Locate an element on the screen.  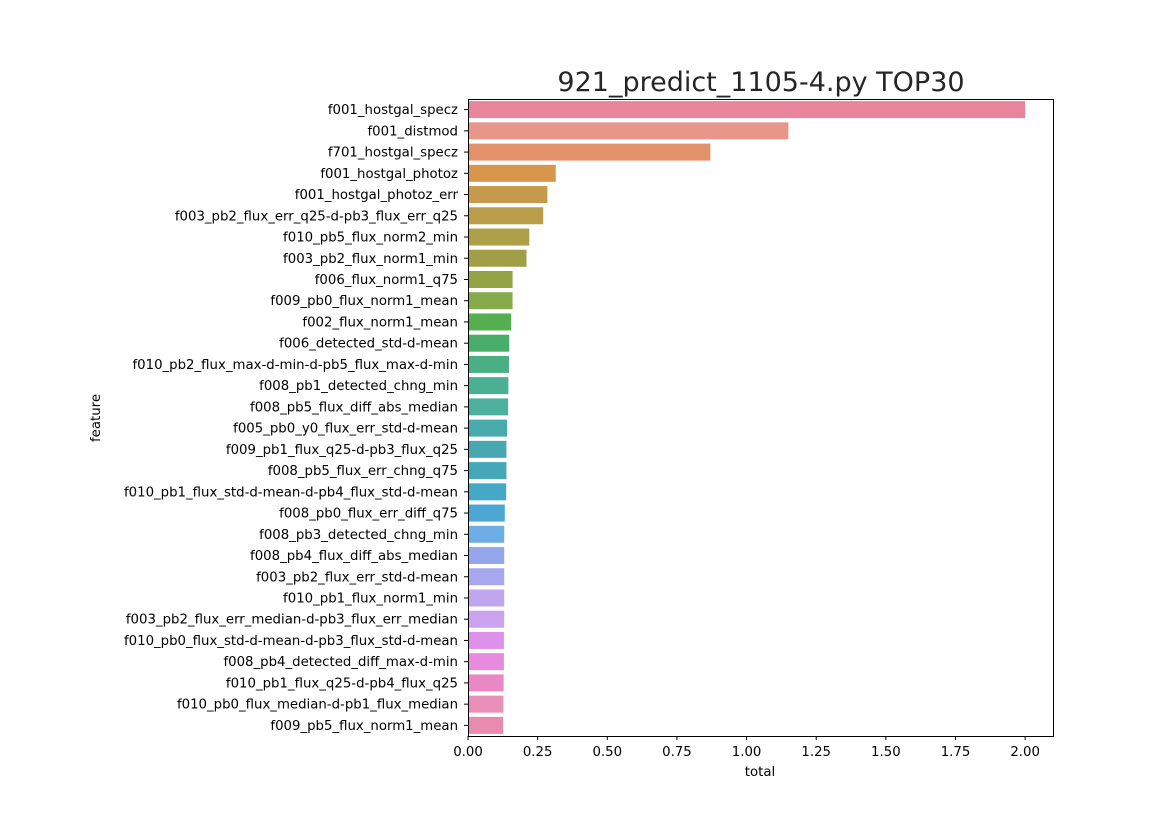
y-tick-label: f002_flux_norm1_mean is located at coordinates (380, 322).